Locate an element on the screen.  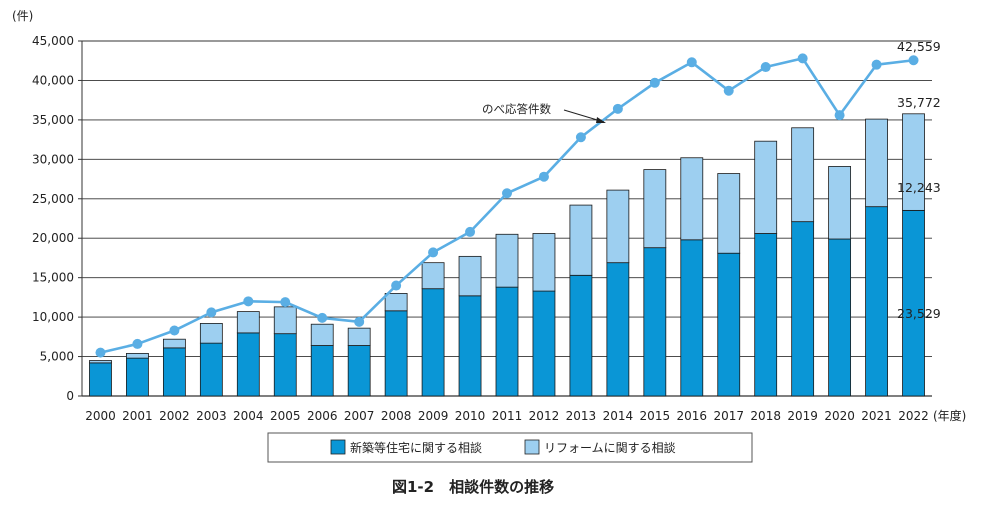
y-tick-label: 15,000 is located at coordinates (53, 278).